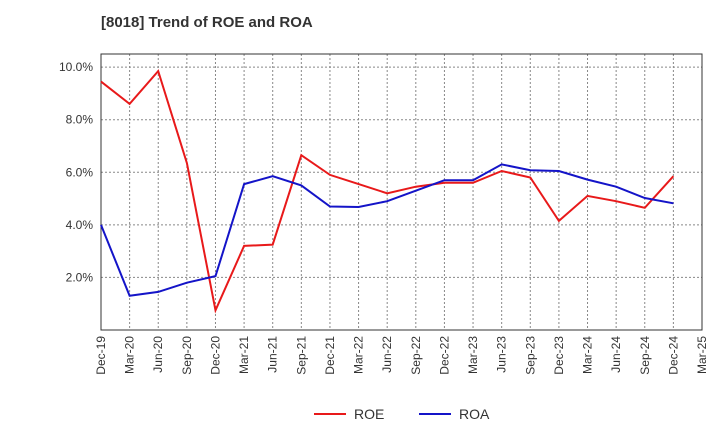 This screenshot has width=720, height=440. I want to click on x-tick-label: Dec-19, so click(101, 355).